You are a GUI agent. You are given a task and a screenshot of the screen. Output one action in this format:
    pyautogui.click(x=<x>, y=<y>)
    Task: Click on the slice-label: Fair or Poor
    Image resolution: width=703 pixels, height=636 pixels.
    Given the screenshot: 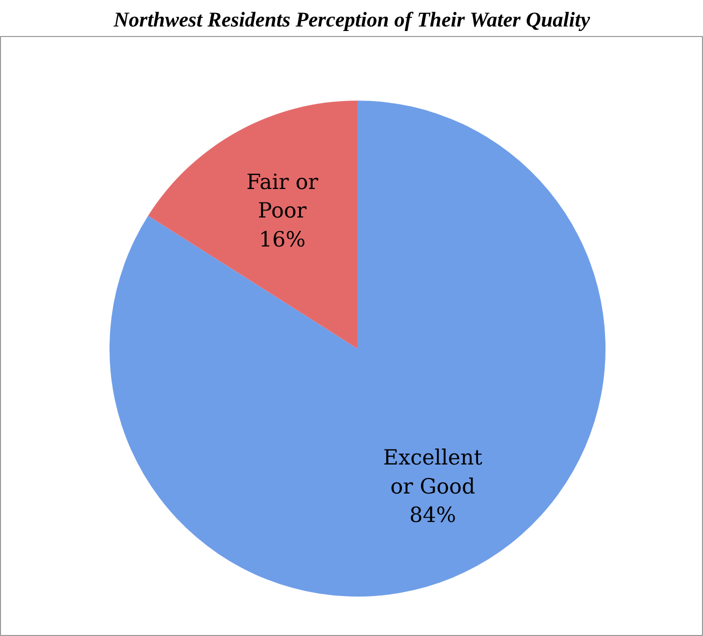 What is the action you would take?
    pyautogui.click(x=283, y=196)
    